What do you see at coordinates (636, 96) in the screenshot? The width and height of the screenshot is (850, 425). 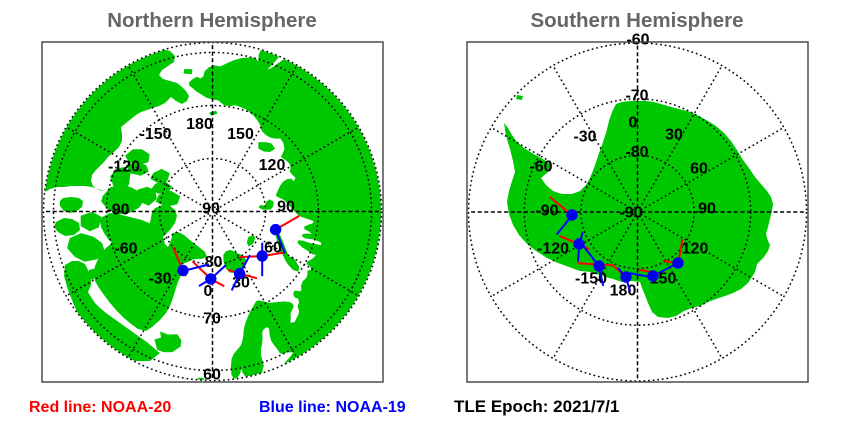 I see `svg-text: -70` at bounding box center [636, 96].